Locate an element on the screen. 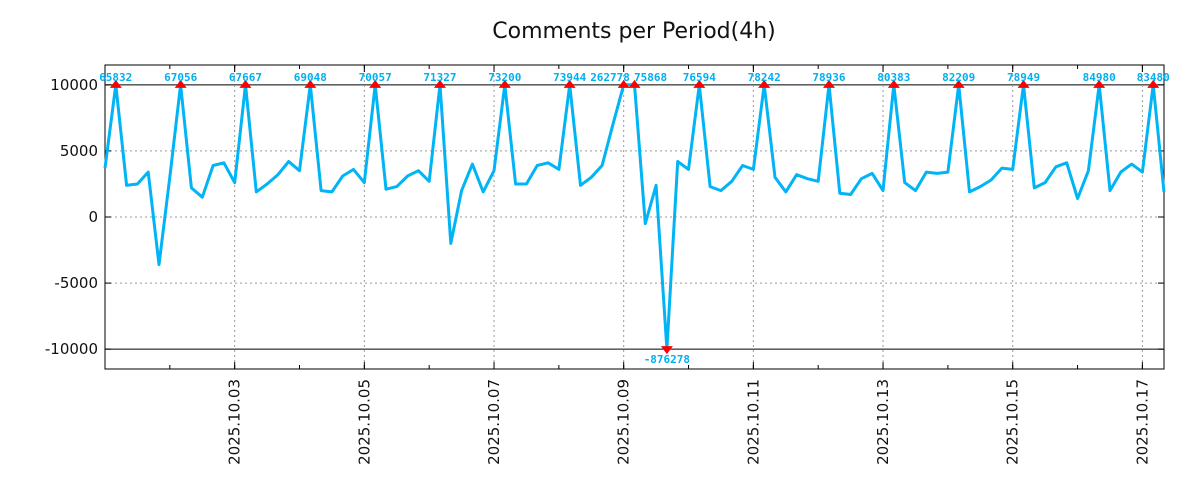 The width and height of the screenshot is (1200, 500). data-label: 71327 is located at coordinates (439, 77).